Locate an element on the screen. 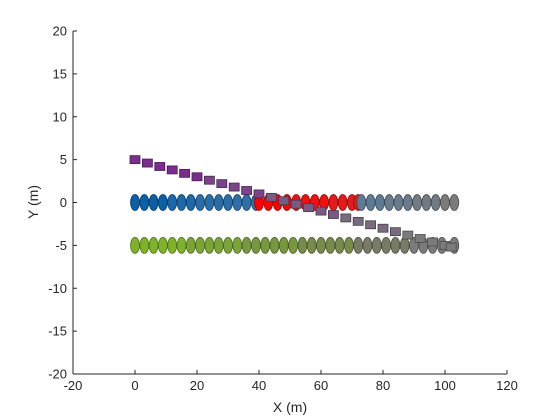 The height and width of the screenshot is (420, 560). x-tick-label: 20 is located at coordinates (197, 385).